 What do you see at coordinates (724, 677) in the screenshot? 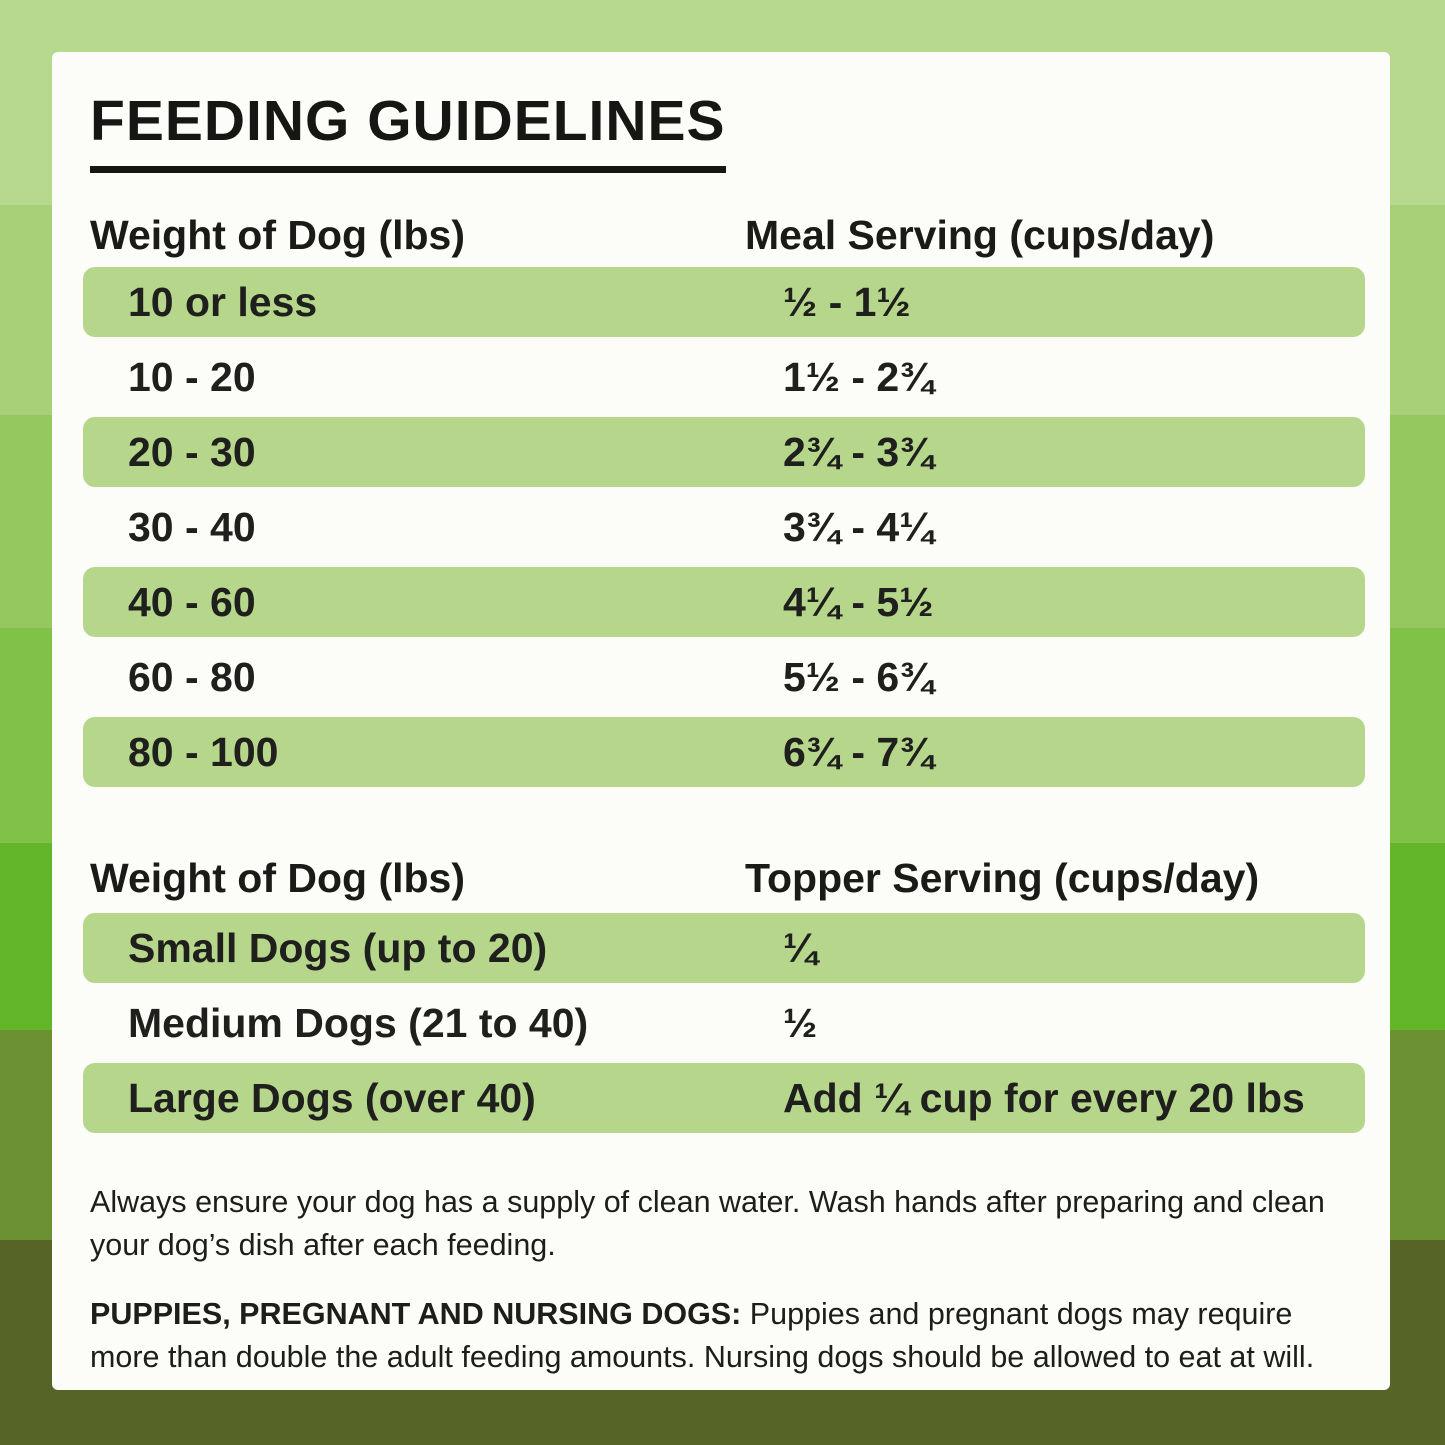
I see `table-row: 60 - 80 5½ - 6¾` at bounding box center [724, 677].